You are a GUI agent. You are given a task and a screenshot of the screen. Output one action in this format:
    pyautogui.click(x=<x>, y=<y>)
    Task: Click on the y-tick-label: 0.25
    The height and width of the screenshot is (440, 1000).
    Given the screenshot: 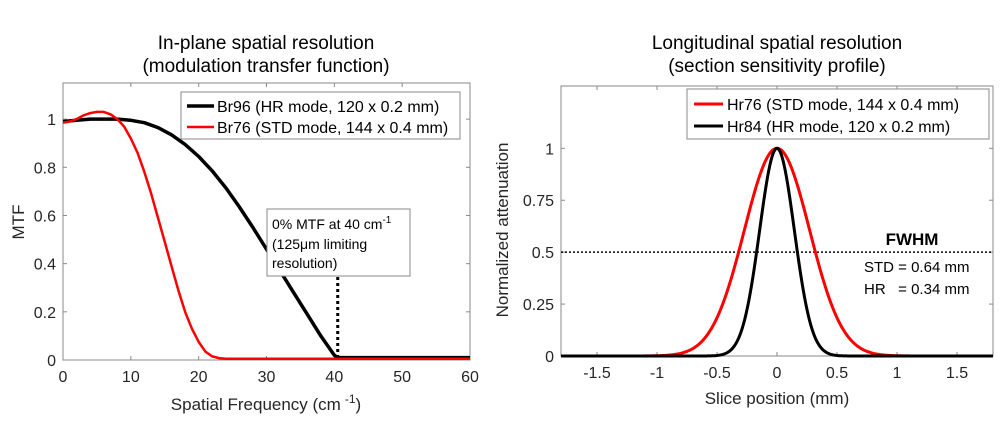 What is the action you would take?
    pyautogui.click(x=538, y=305)
    